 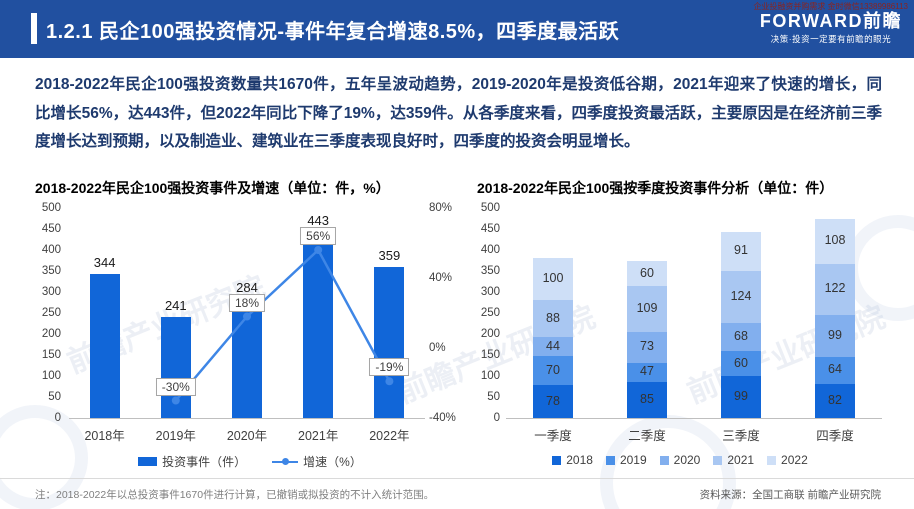 I want to click on x-axis-line, so click(x=247, y=418).